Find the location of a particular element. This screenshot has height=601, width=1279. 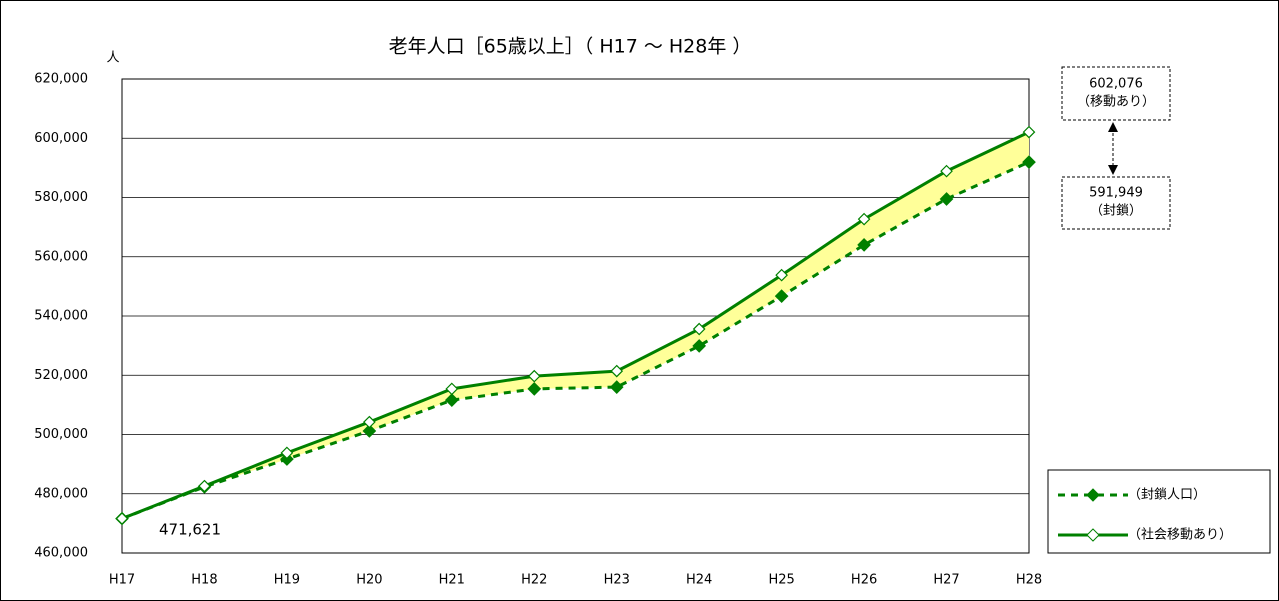

y-tick-label: 520,000 is located at coordinates (61, 375).